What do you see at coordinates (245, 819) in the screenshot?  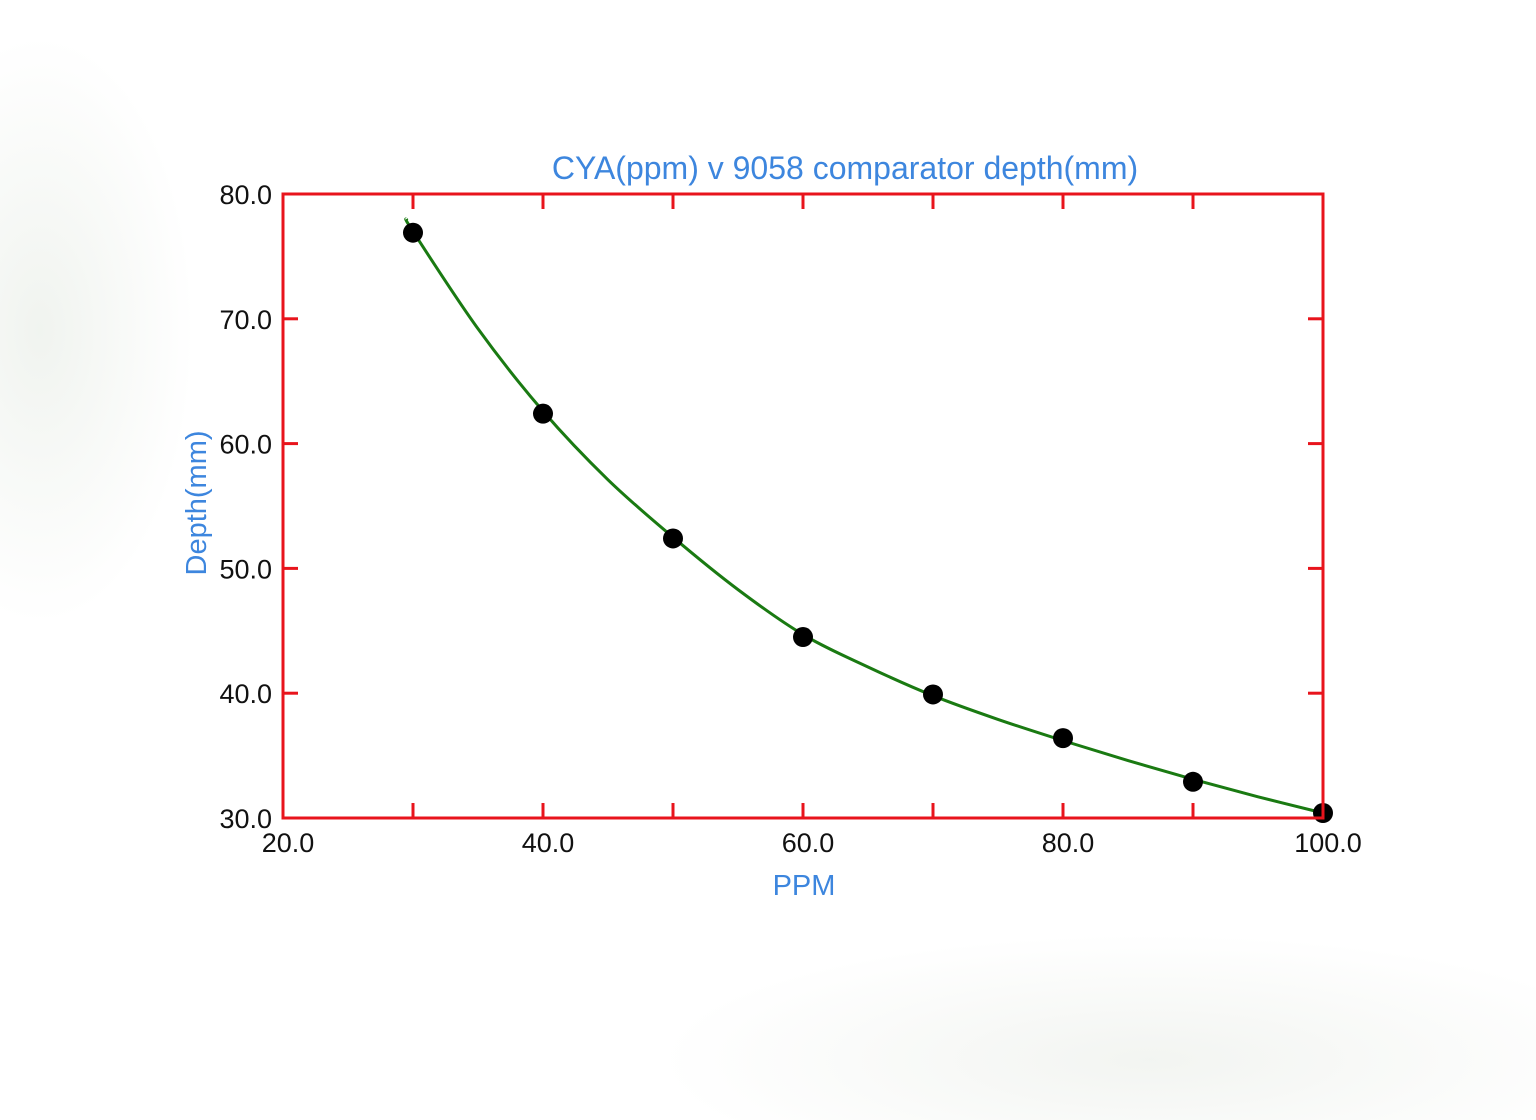 I see `y-tick-label: 30.0` at bounding box center [245, 819].